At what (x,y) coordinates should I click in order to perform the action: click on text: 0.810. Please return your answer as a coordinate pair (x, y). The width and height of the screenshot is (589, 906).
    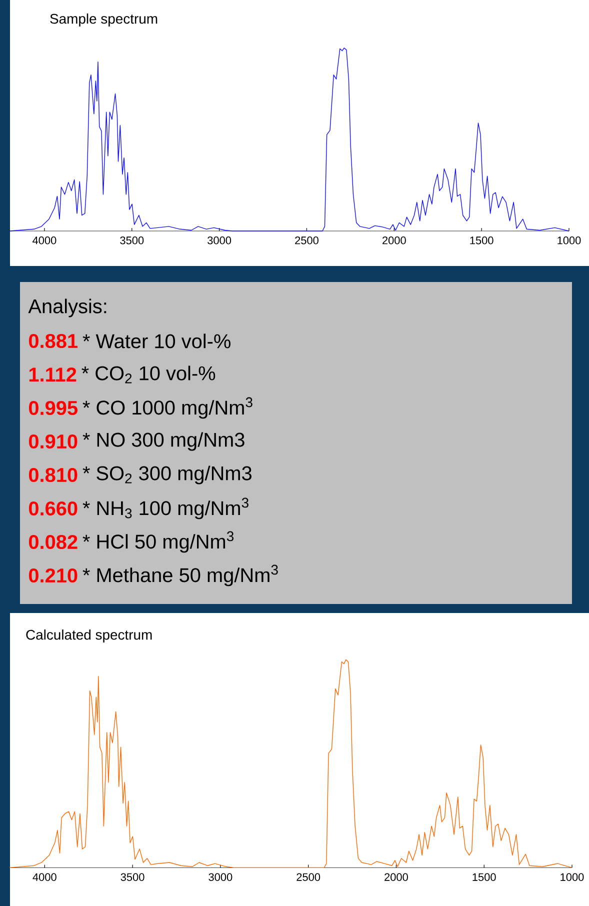
    Looking at the image, I should click on (53, 475).